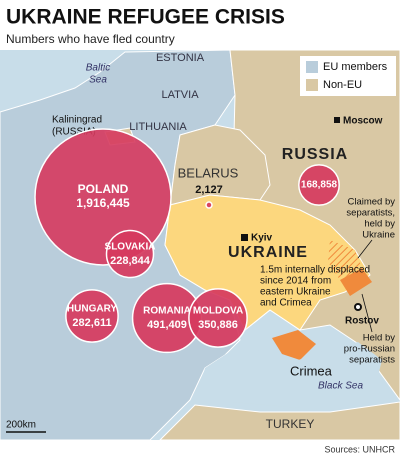 The image size is (400, 460). I want to click on bubble-value: 491,409, so click(167, 325).